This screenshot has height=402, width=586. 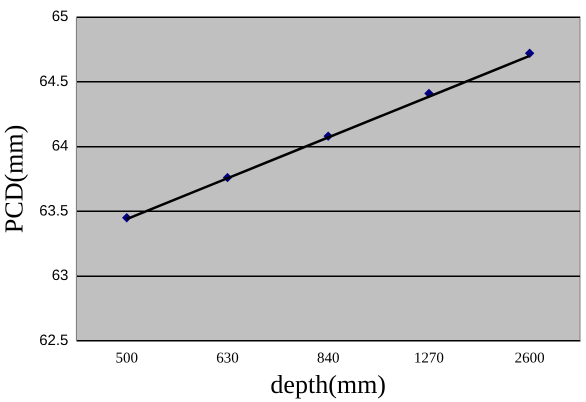 What do you see at coordinates (60, 275) in the screenshot?
I see `y-tick-label: 63` at bounding box center [60, 275].